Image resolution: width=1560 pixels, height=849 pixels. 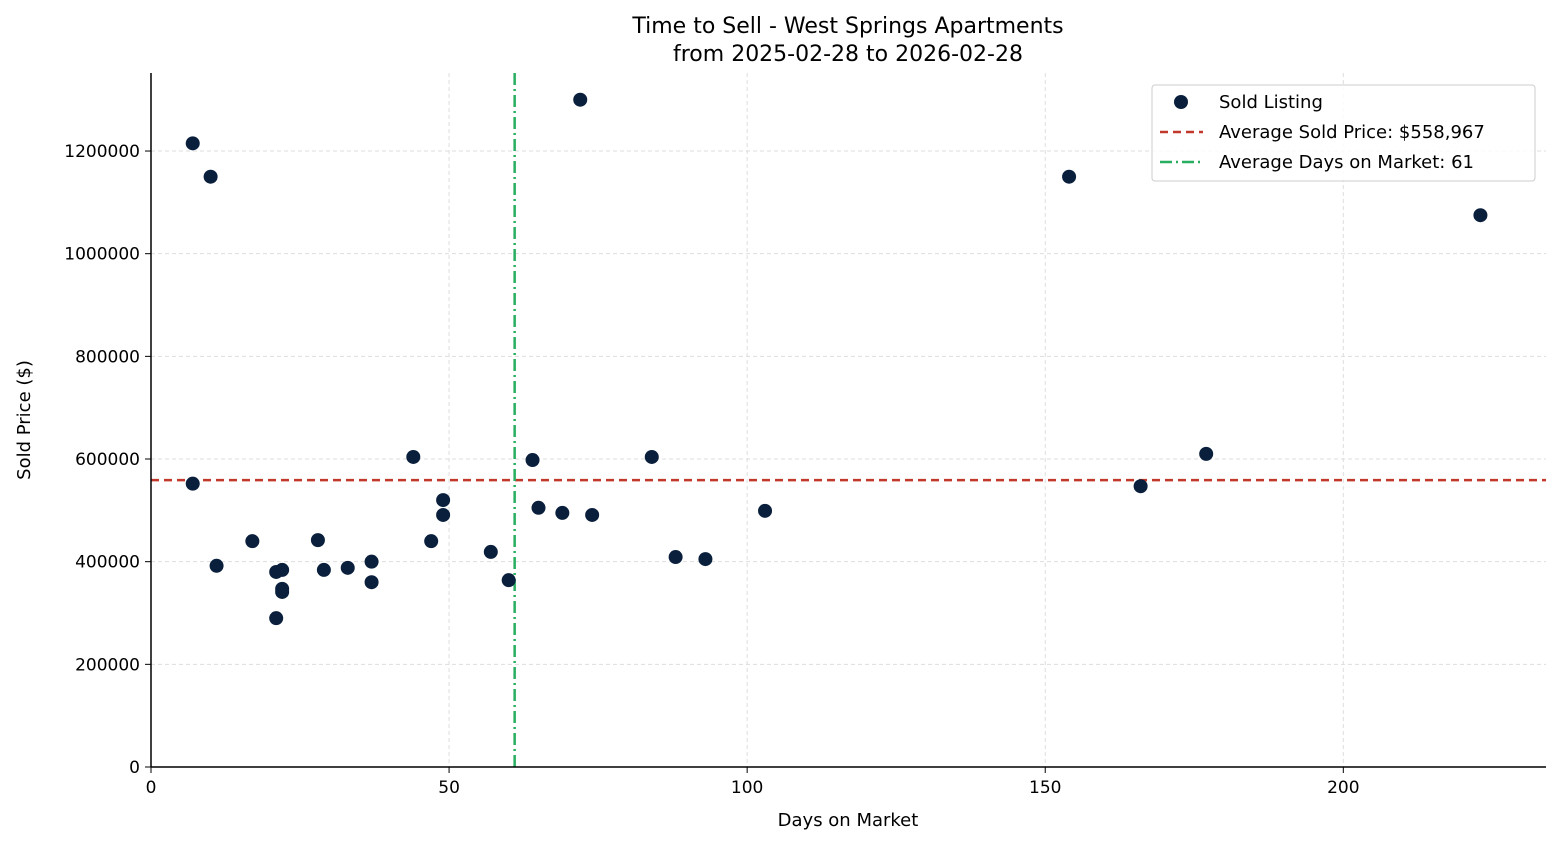 What do you see at coordinates (151, 788) in the screenshot?
I see `x-tick-label: 0` at bounding box center [151, 788].